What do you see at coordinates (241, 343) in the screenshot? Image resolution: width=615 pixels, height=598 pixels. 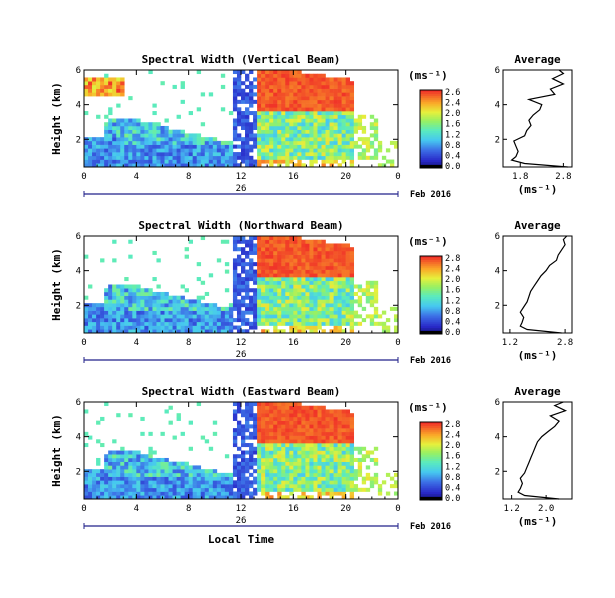 I see `x-tick-label: 12` at bounding box center [241, 343].